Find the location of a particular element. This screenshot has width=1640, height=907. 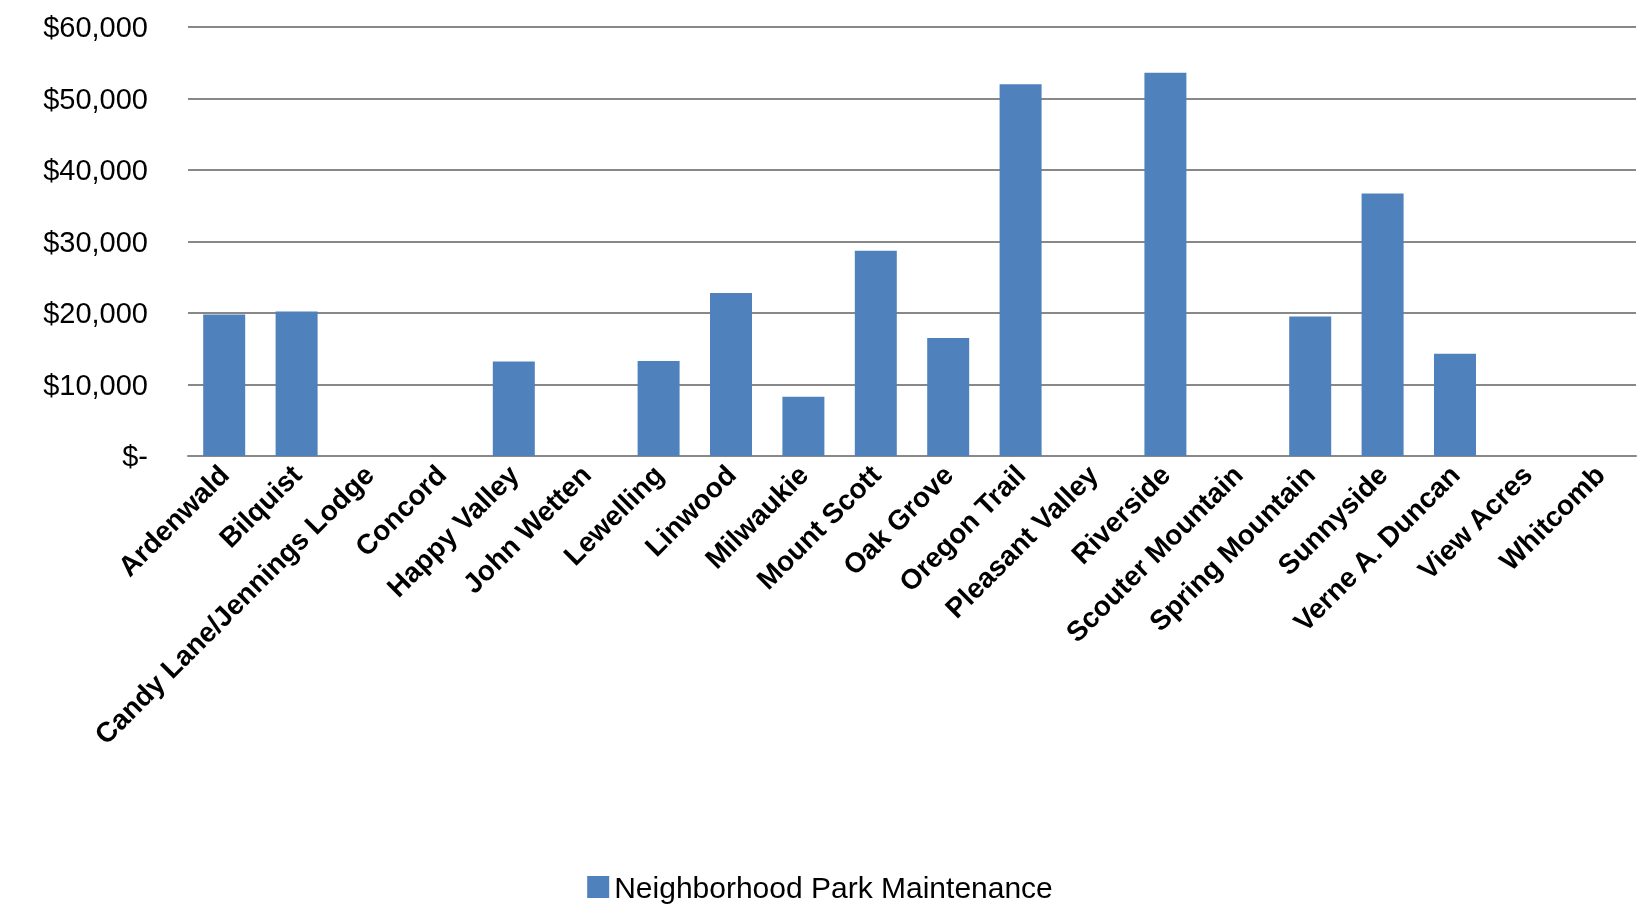

legend-label: Neighborhood Park Maintenance is located at coordinates (833, 887).